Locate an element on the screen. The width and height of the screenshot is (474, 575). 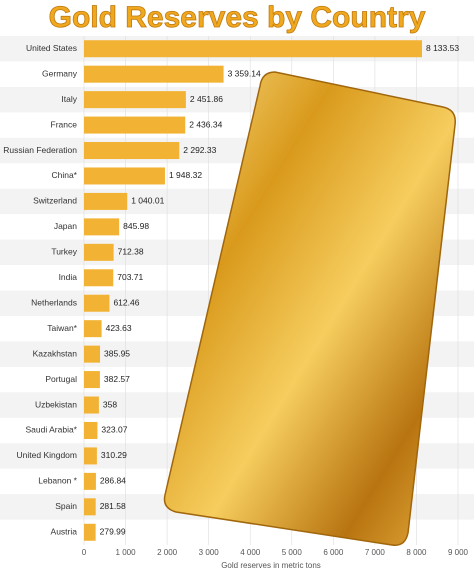
value-label: 281.58 is located at coordinates (113, 506).